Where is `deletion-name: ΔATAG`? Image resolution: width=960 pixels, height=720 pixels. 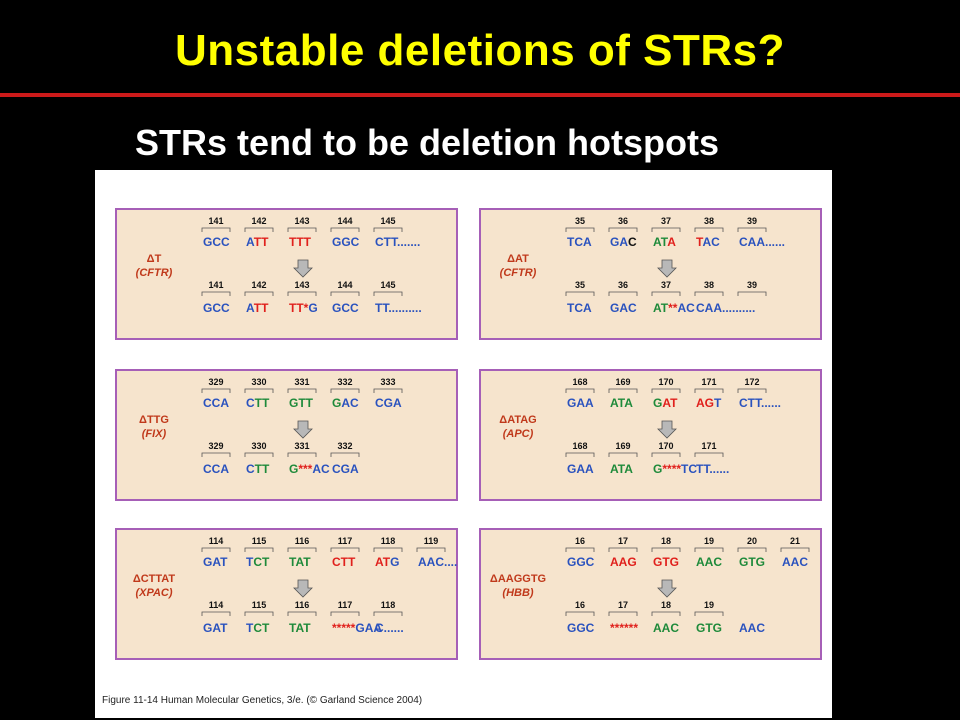
deletion-name: ΔATAG is located at coordinates (518, 420).